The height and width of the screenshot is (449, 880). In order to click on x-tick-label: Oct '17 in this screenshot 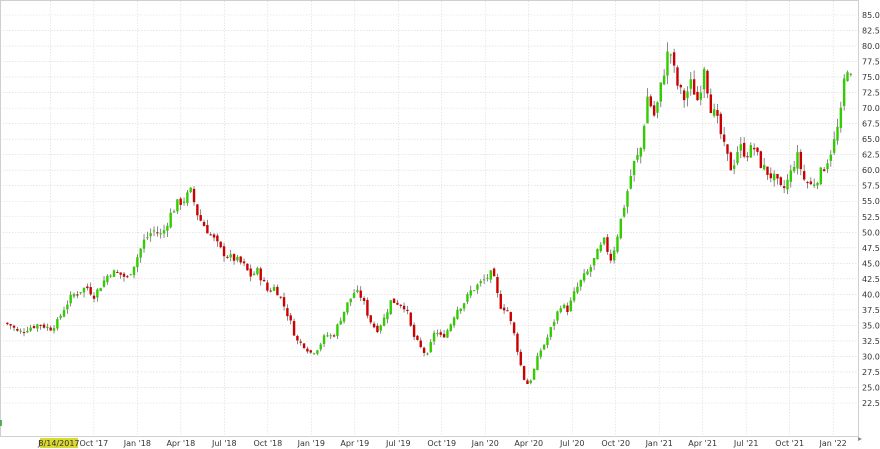, I will do `click(93, 443)`.